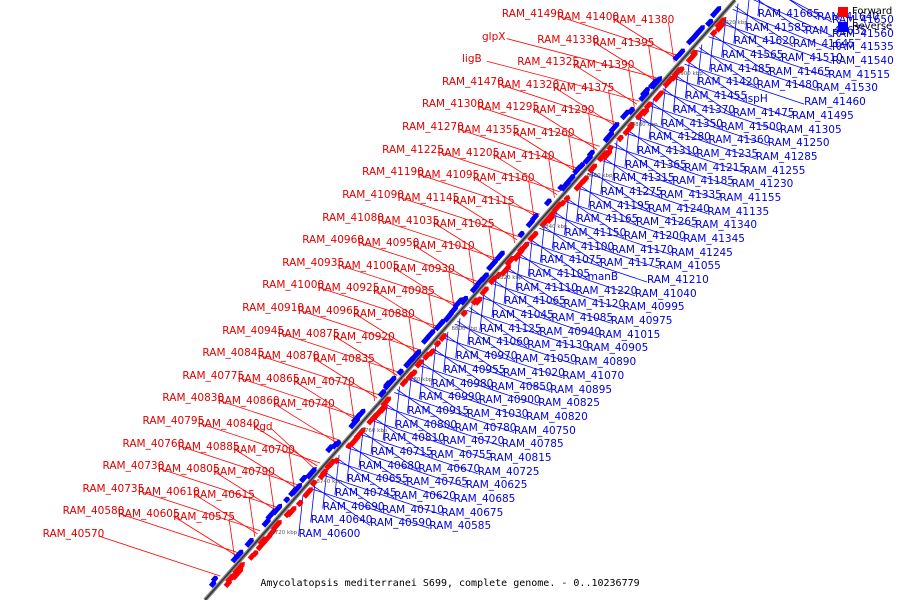  Describe the element at coordinates (630, 263) in the screenshot. I see `reverse-gene-label: RAM_41175` at that location.